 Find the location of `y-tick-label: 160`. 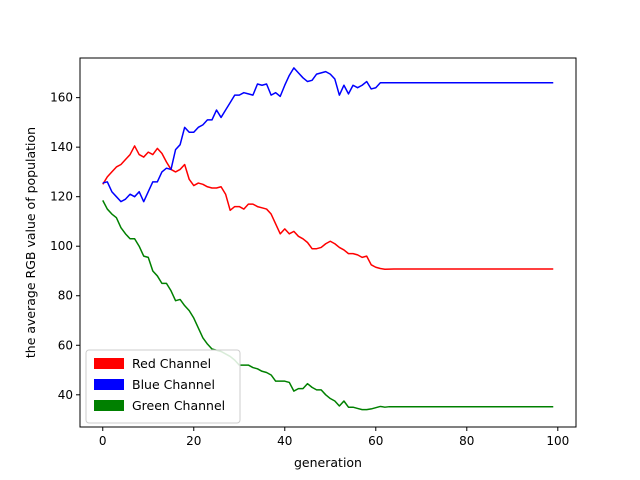

y-tick-label: 160 is located at coordinates (61, 98).